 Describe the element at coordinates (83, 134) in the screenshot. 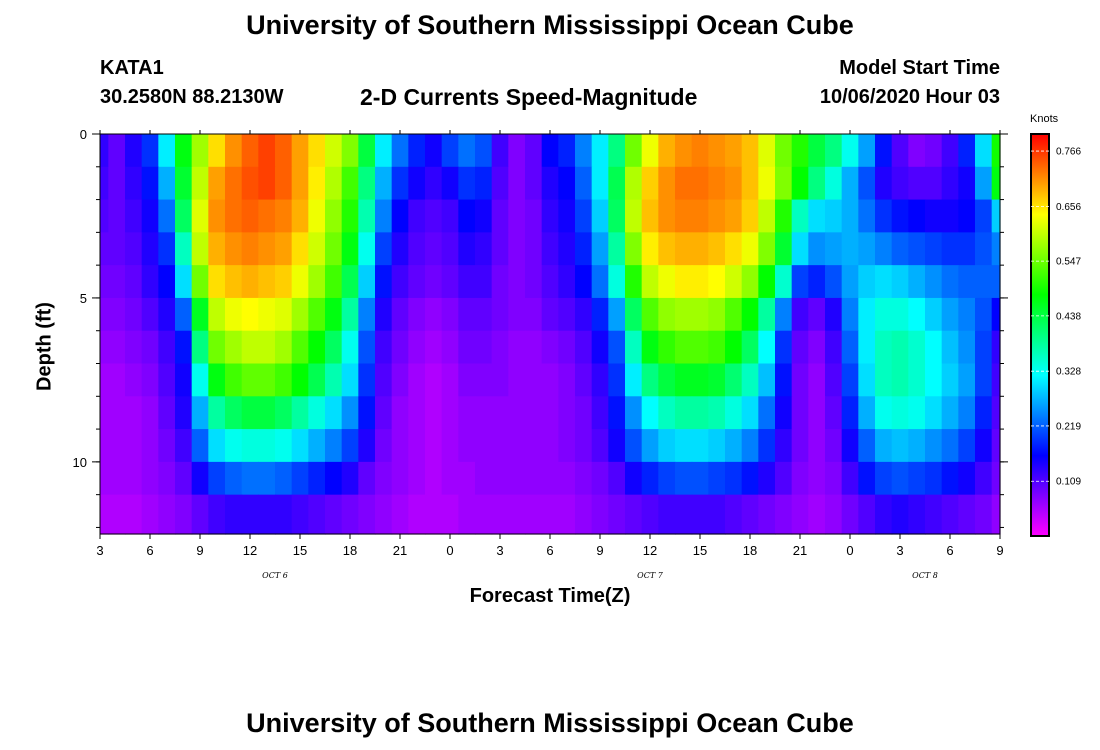

I see `y-tick-label: 0` at that location.